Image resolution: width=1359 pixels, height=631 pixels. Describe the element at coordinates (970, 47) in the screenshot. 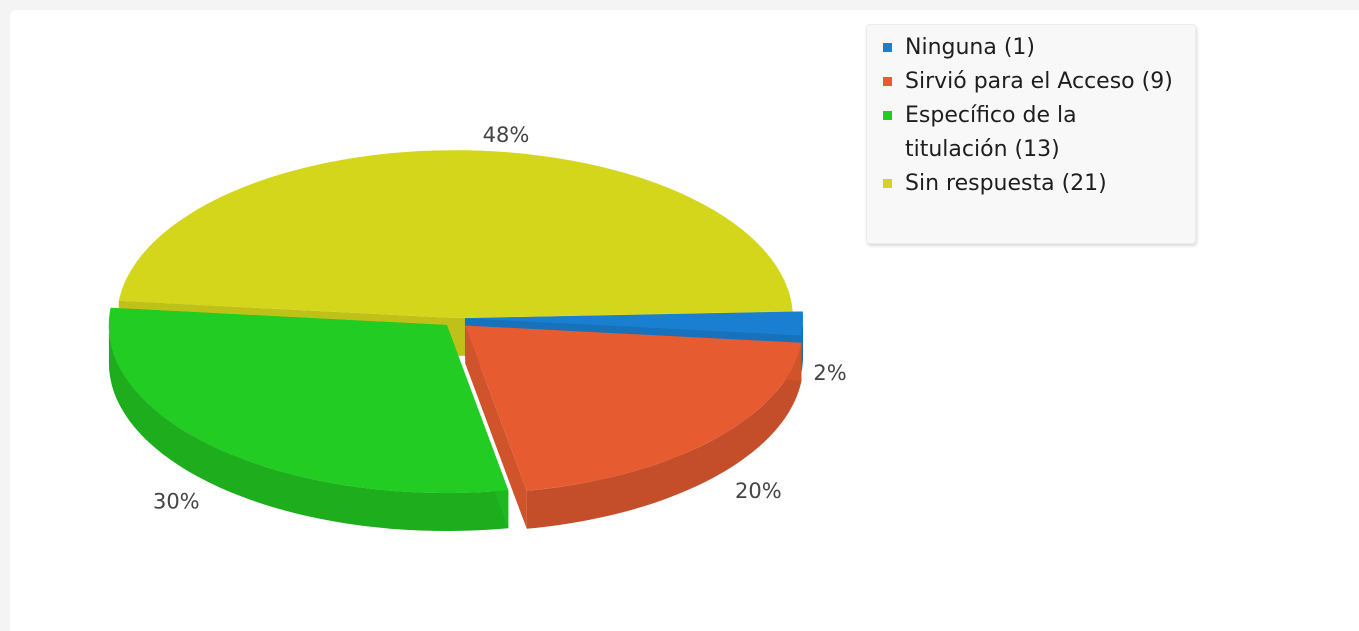

I see `legend-label-ninguna: Ninguna (1)` at that location.